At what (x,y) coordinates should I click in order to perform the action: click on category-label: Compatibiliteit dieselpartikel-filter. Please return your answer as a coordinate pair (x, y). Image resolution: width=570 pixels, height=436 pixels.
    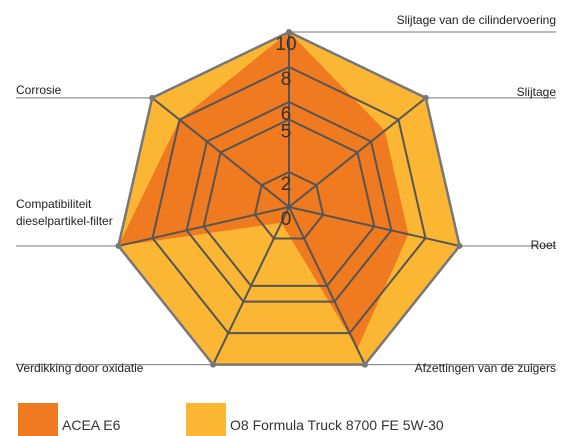
    Looking at the image, I should click on (64, 212).